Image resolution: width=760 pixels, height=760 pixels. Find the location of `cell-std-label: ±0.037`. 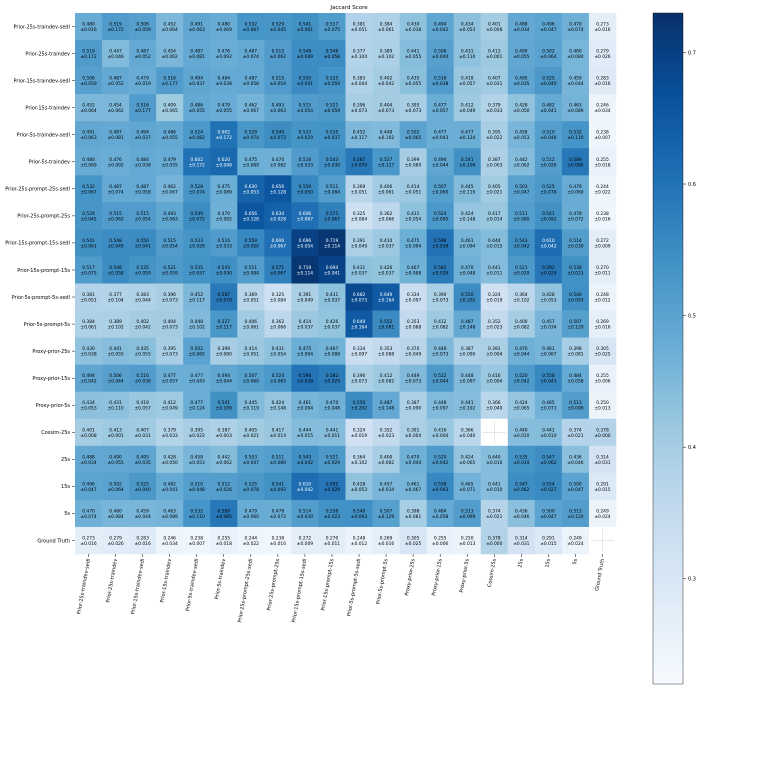

cell-std-label: ±0.037 is located at coordinates (143, 138).